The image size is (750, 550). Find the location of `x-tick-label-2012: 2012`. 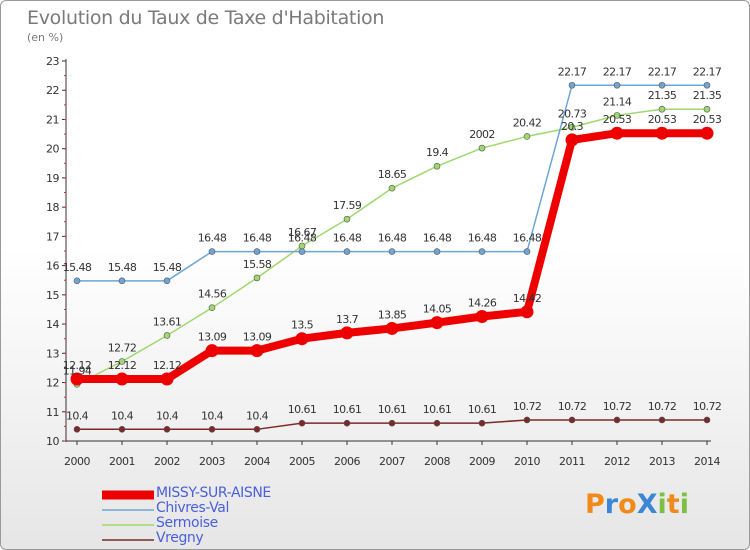

x-tick-label-2012: 2012 is located at coordinates (617, 461).